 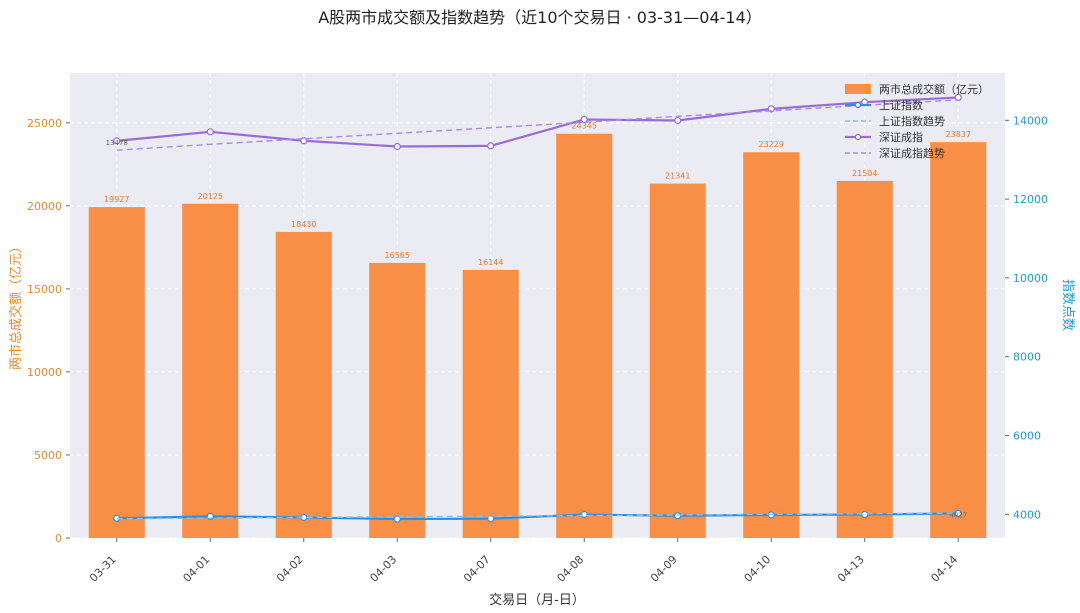 What do you see at coordinates (958, 134) in the screenshot?
I see `bar-data-label: 23837` at bounding box center [958, 134].